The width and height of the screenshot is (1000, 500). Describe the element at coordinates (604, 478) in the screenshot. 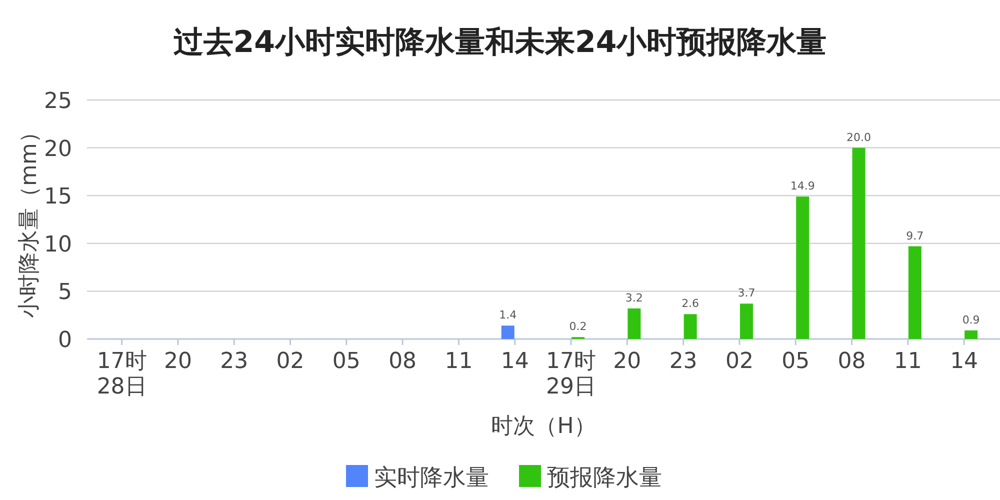

I see `legend-label: 预报降水量` at that location.